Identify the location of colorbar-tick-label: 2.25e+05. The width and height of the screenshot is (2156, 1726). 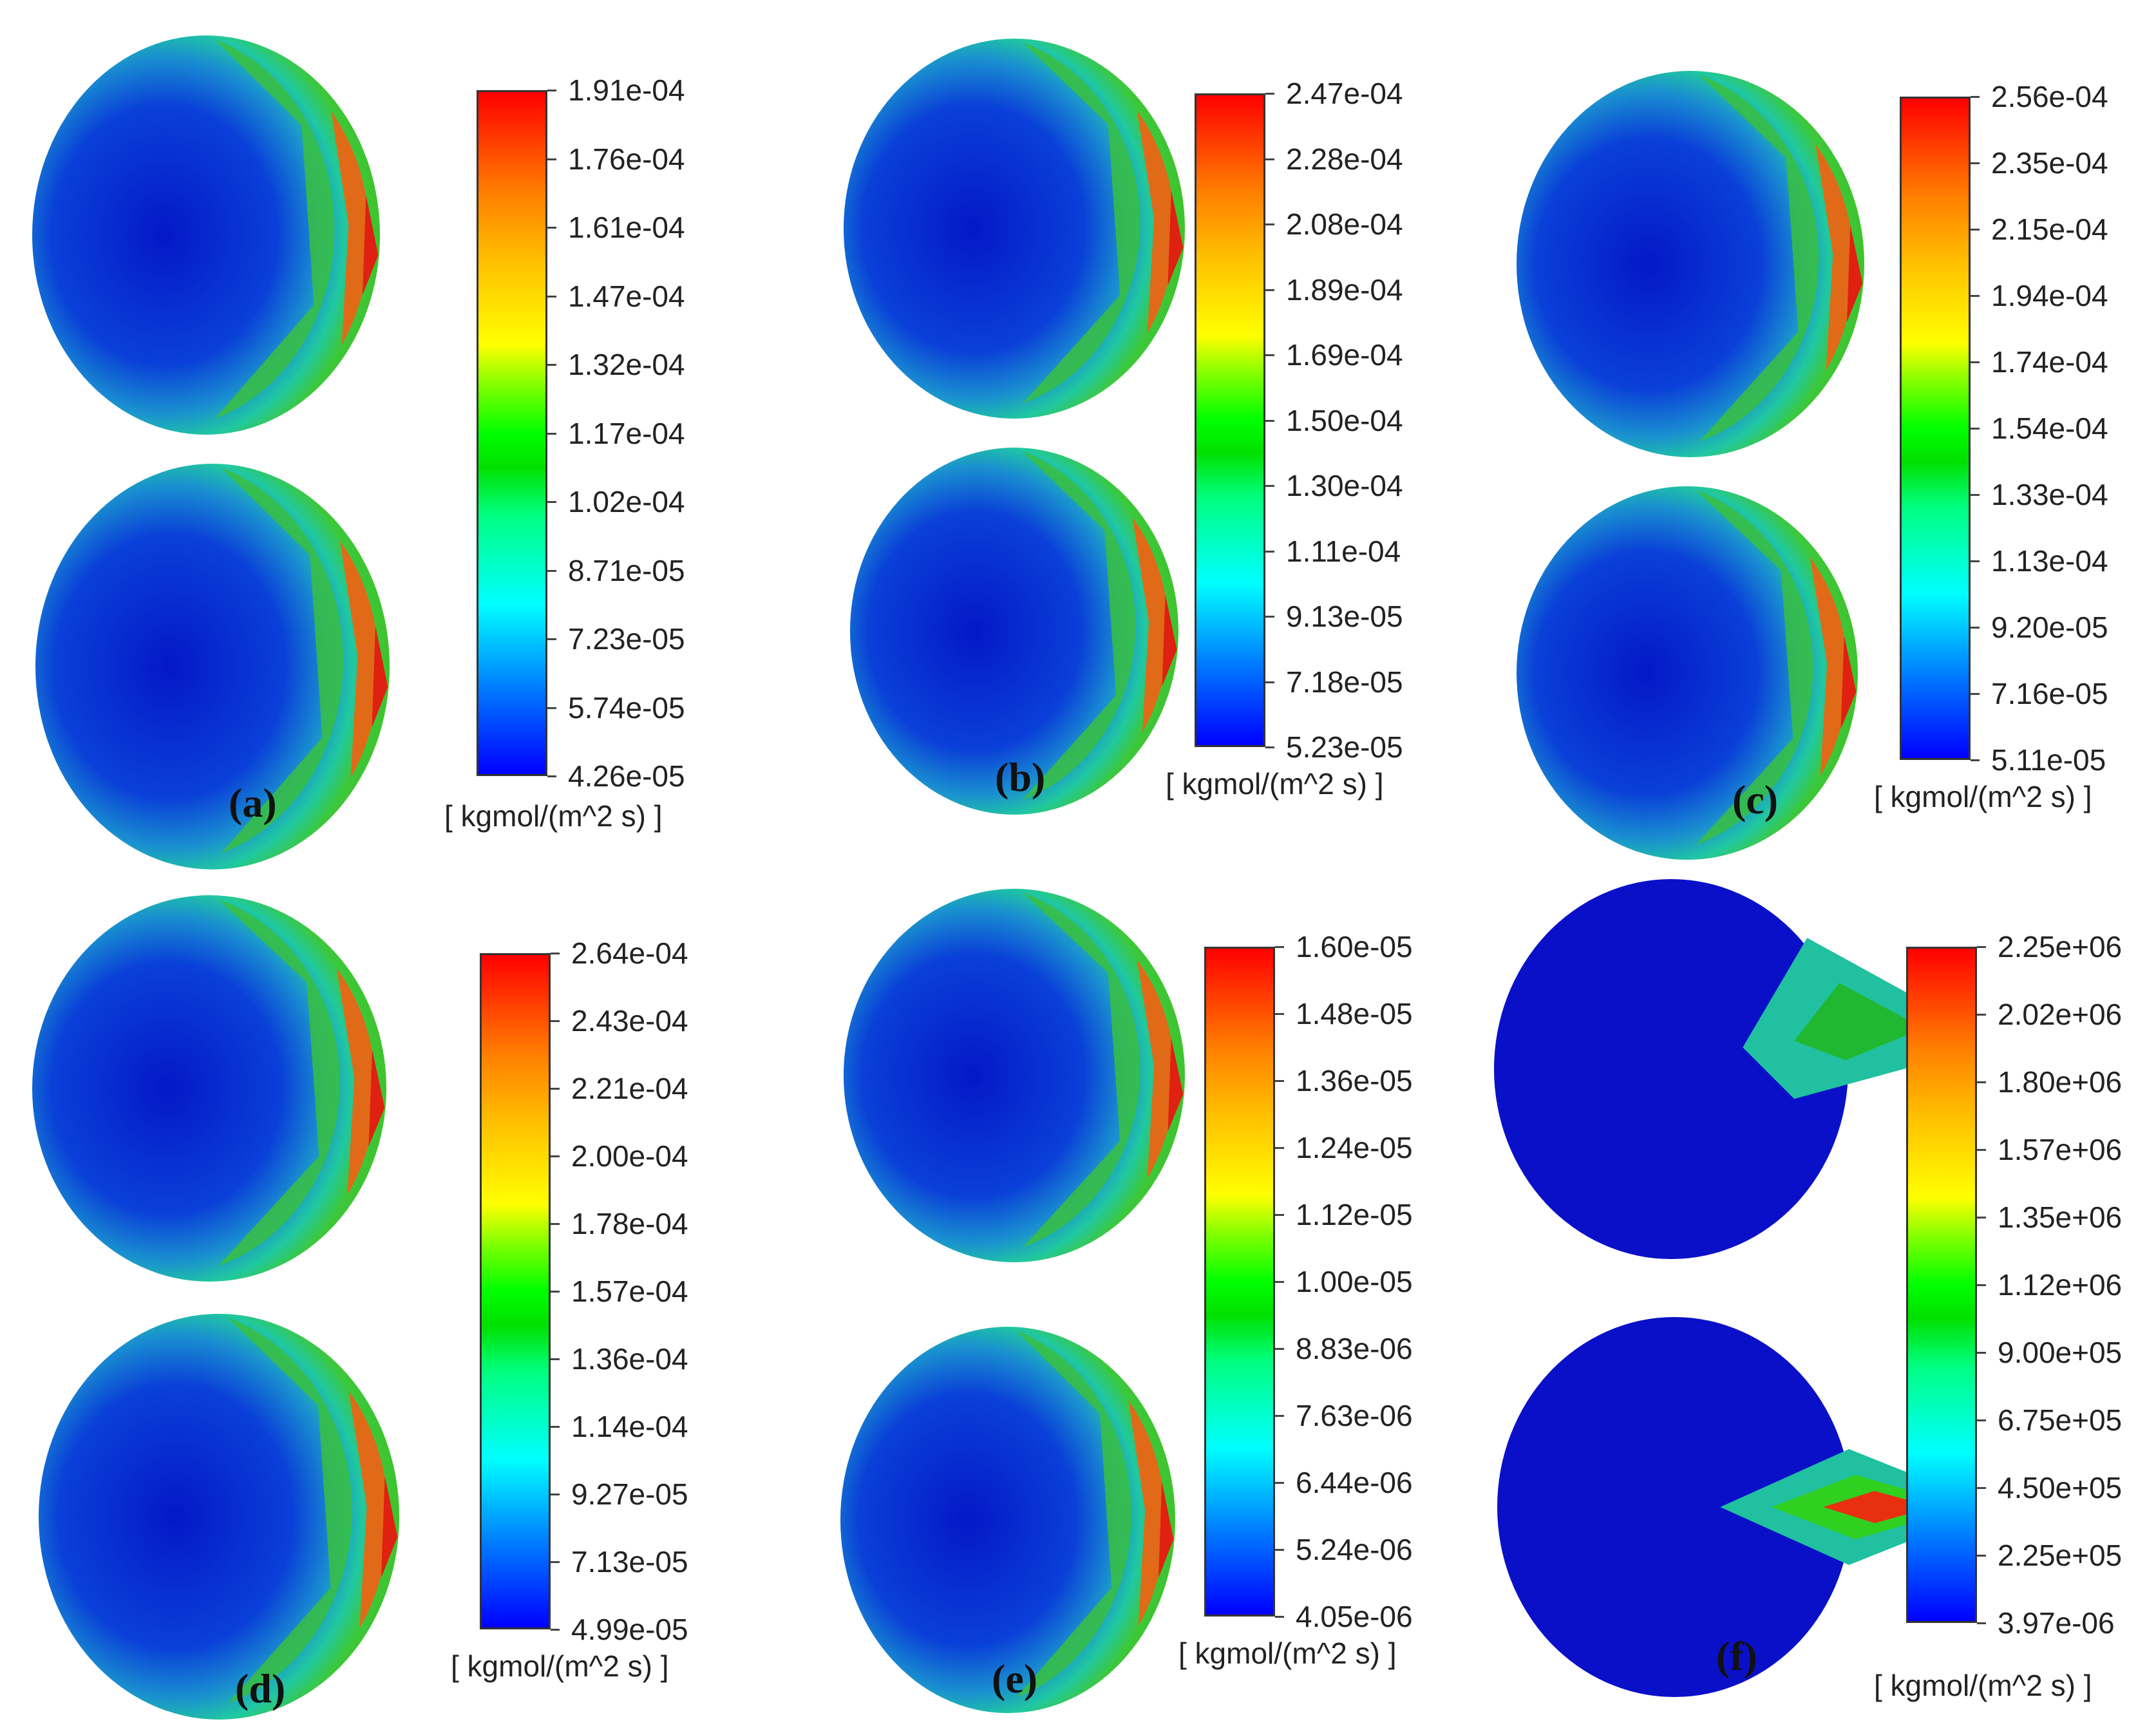
(2061, 1555).